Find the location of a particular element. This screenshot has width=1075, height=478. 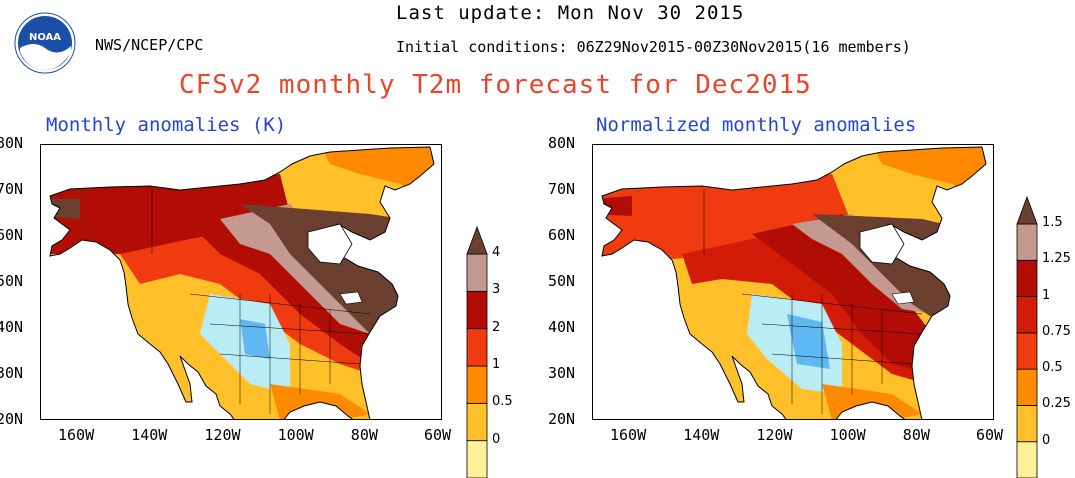

colorbar-label: 4 is located at coordinates (496, 252).